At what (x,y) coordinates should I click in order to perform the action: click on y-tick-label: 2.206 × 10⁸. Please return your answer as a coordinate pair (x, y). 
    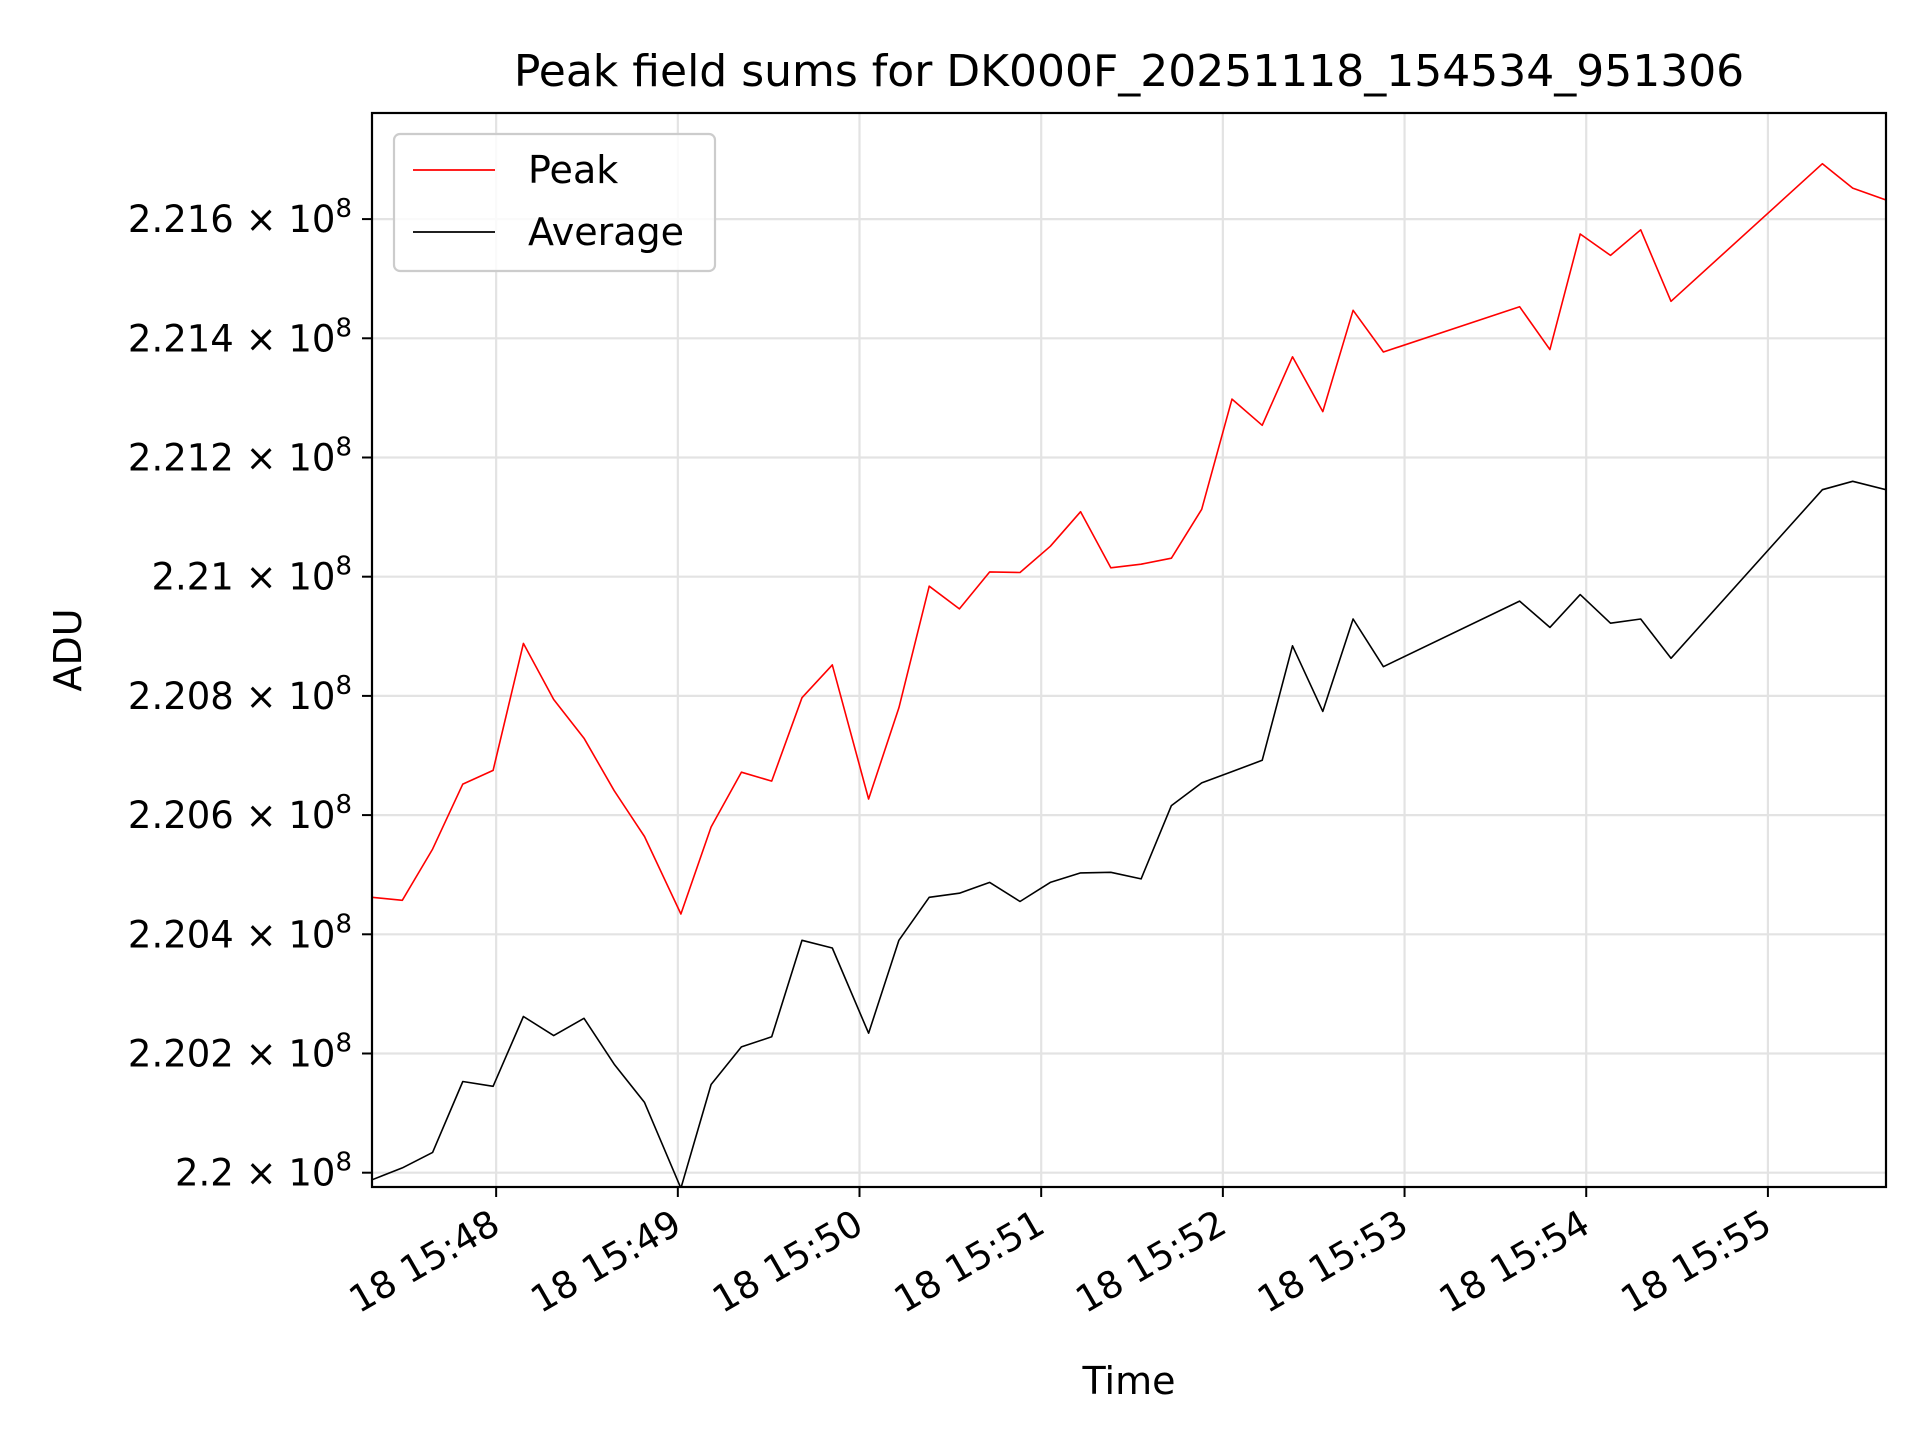
    Looking at the image, I should click on (240, 813).